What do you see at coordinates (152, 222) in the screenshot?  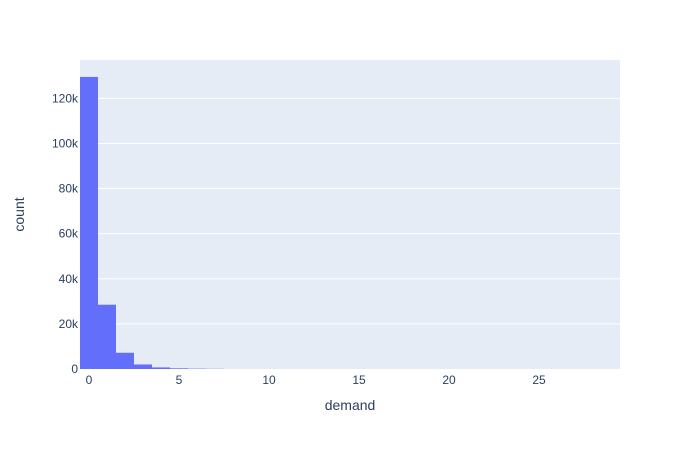 I see `histogram-bars` at bounding box center [152, 222].